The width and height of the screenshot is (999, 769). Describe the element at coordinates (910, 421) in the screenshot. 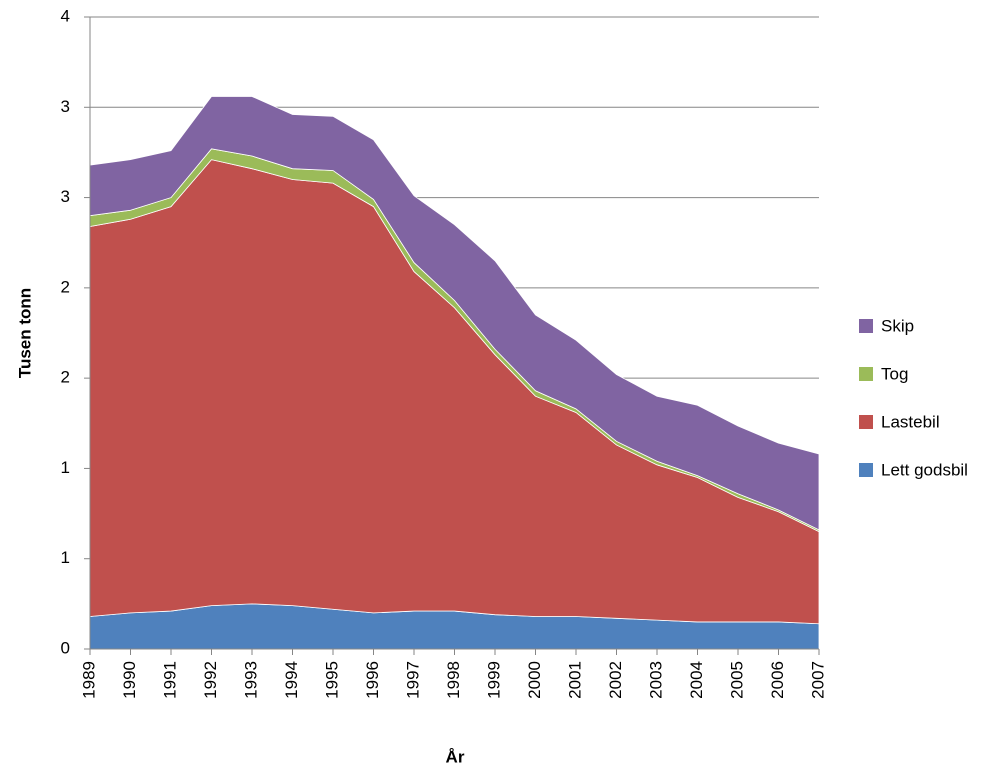

I see `legend-label: Lastebil` at that location.